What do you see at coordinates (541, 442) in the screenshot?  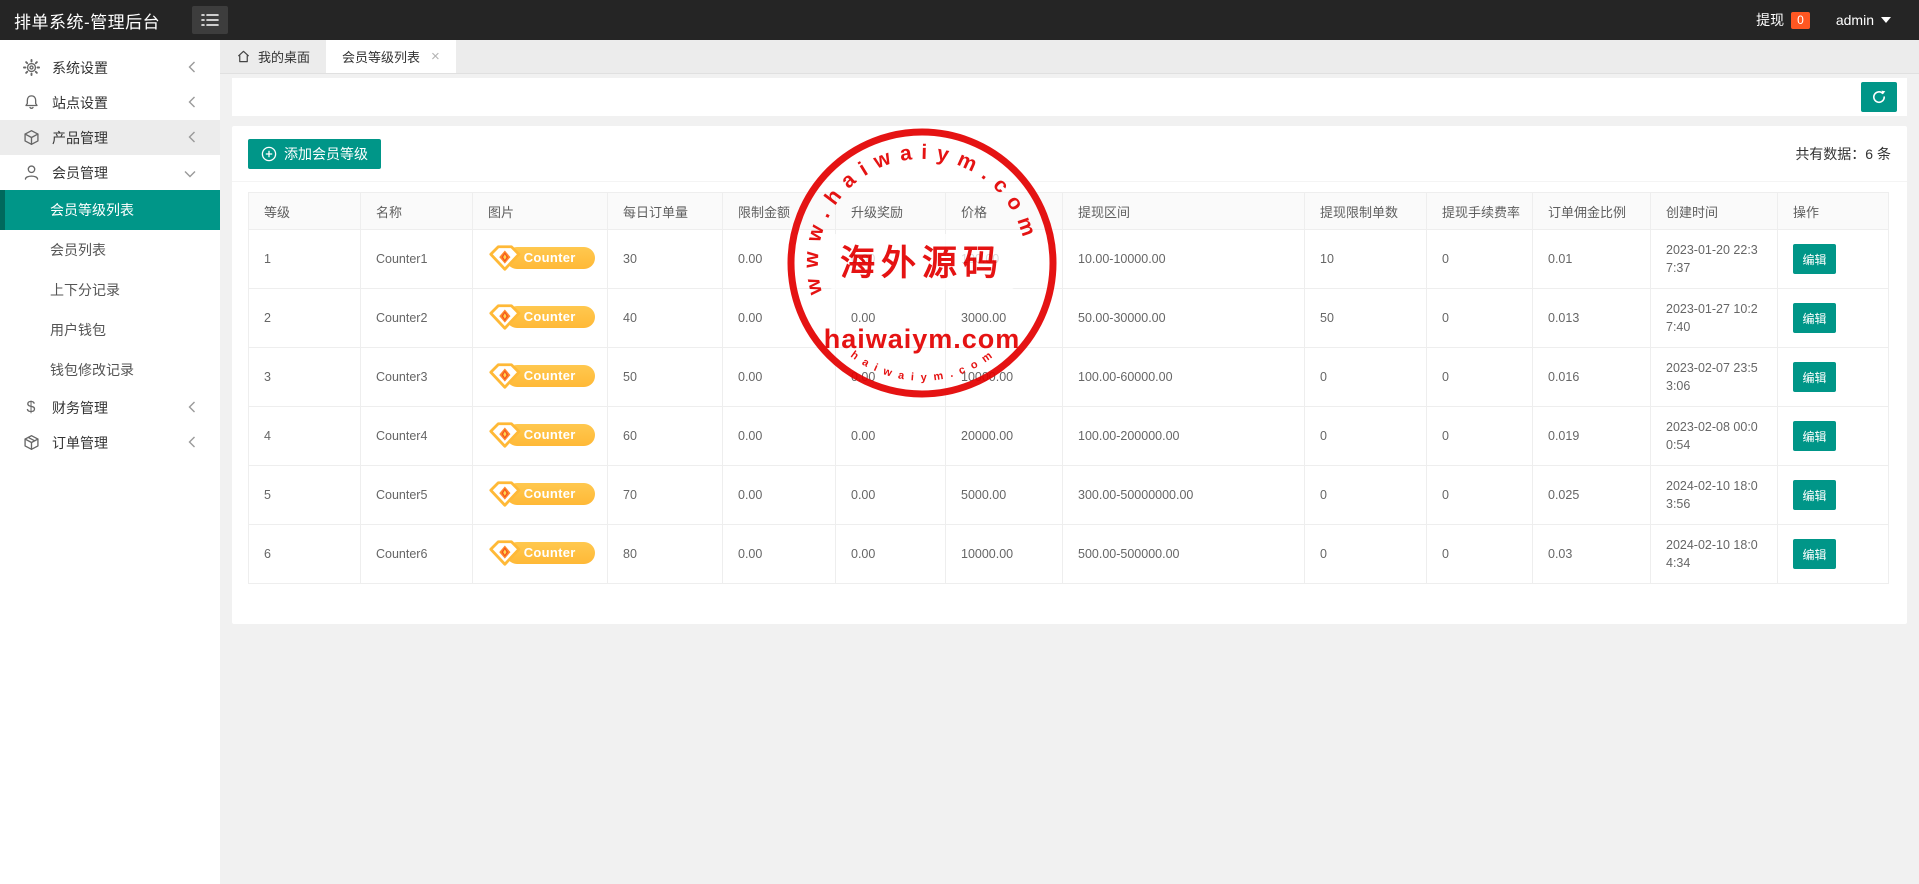 I see `level-badge: Counter 4` at bounding box center [541, 442].